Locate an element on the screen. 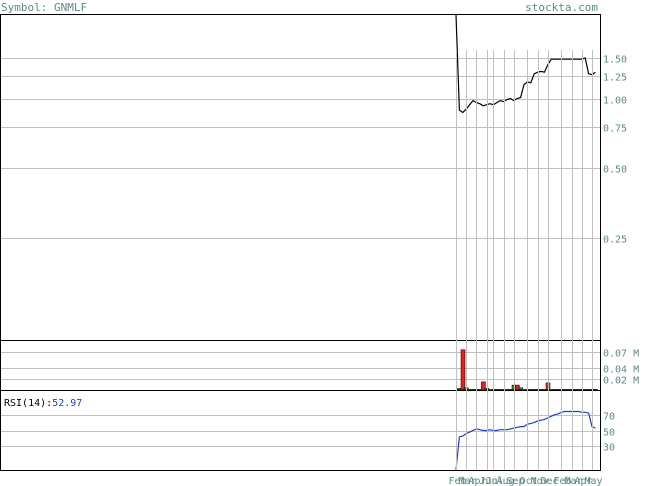 Image resolution: width=655 pixels, height=486 pixels. x-tick-label: Dec is located at coordinates (550, 481).